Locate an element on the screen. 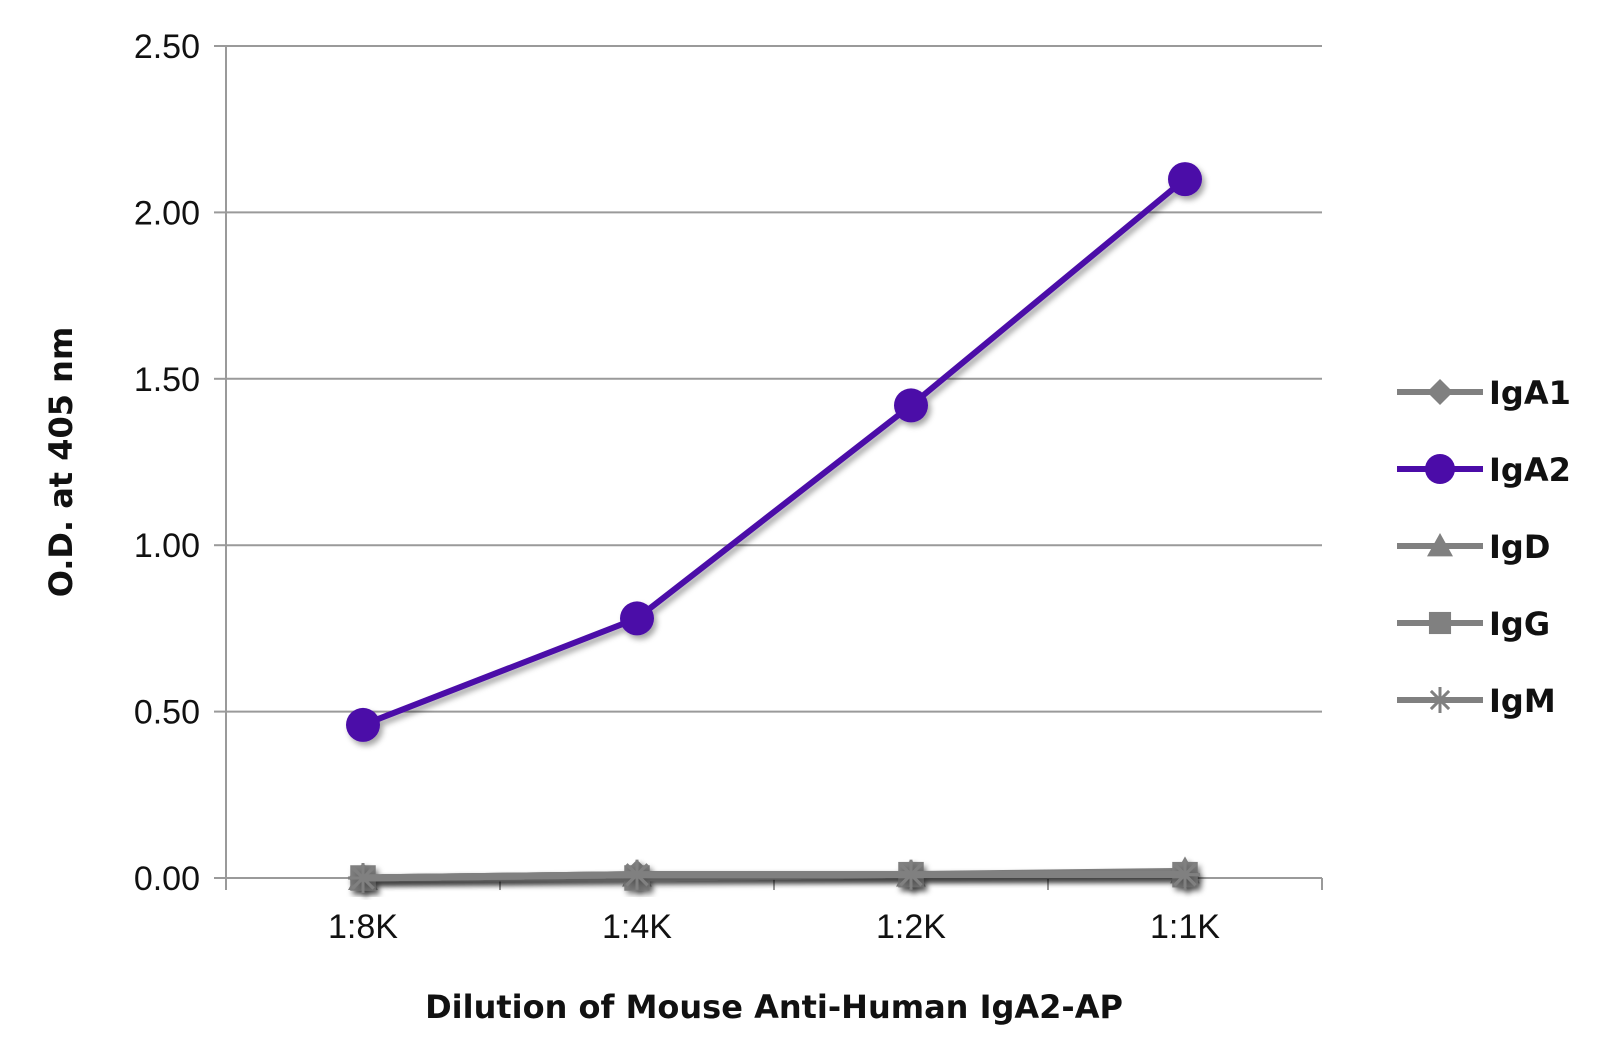 This screenshot has height=1060, width=1600. series-igm is located at coordinates (774, 876).